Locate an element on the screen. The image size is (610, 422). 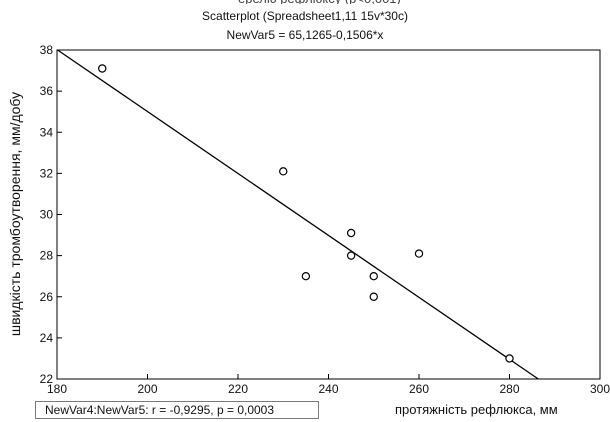
x-tick-label: 300 is located at coordinates (600, 389).